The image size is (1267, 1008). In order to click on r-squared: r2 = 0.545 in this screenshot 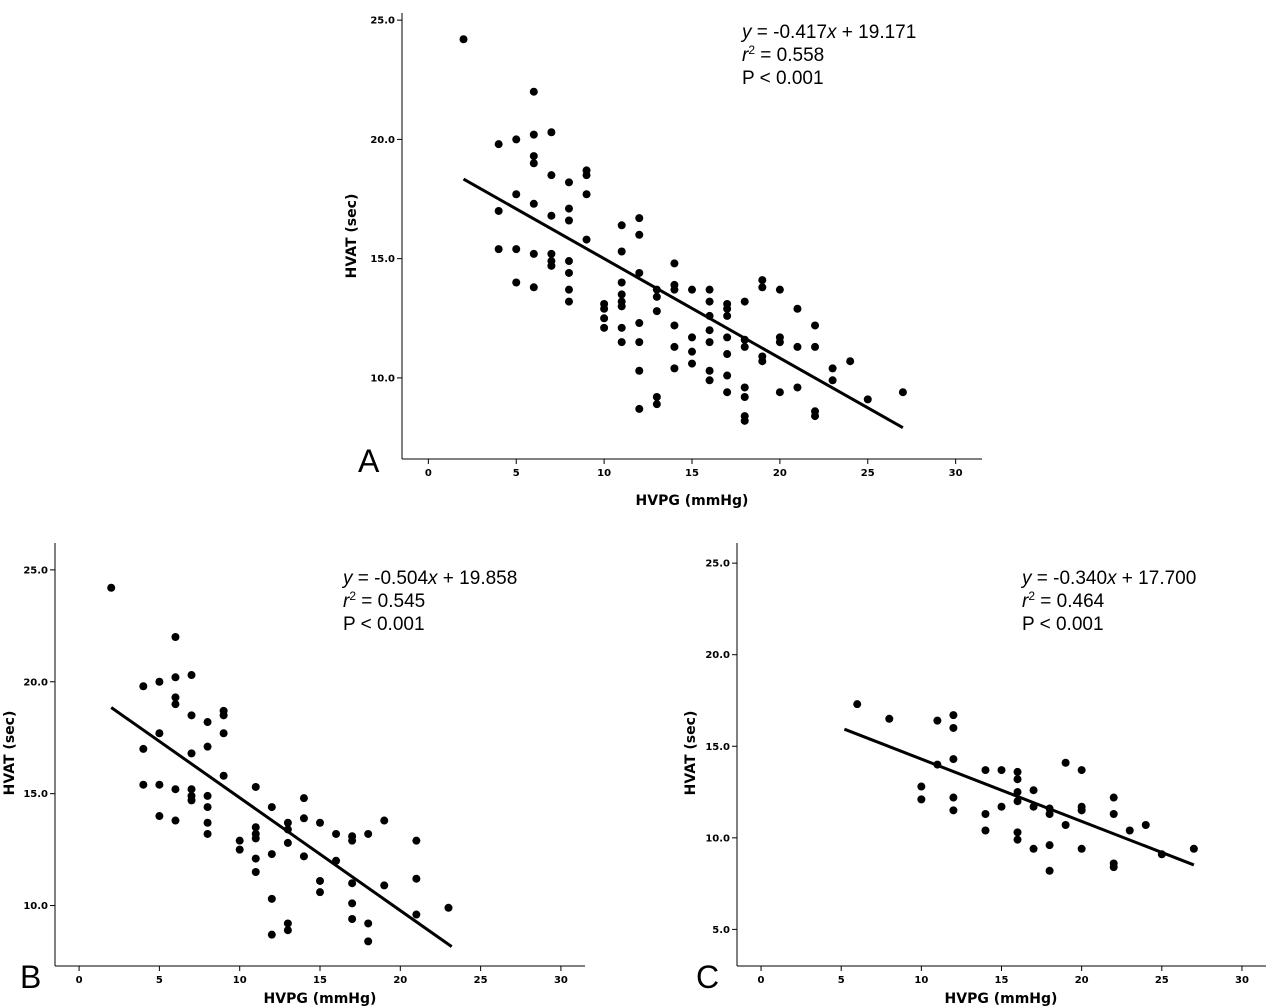, I will do `click(384, 600)`.